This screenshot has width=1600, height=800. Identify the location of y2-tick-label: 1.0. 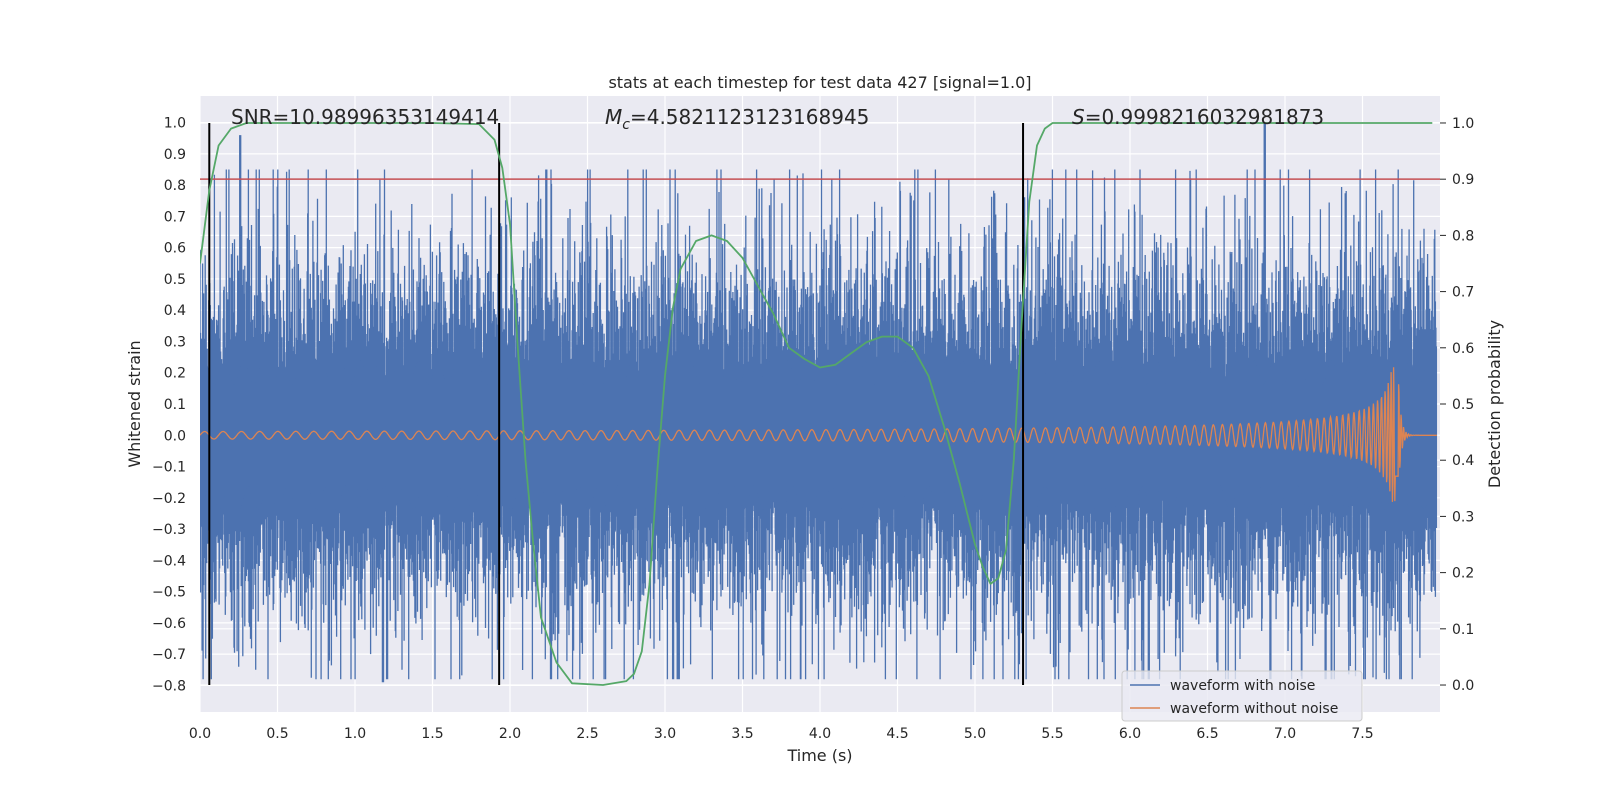
(1463, 124).